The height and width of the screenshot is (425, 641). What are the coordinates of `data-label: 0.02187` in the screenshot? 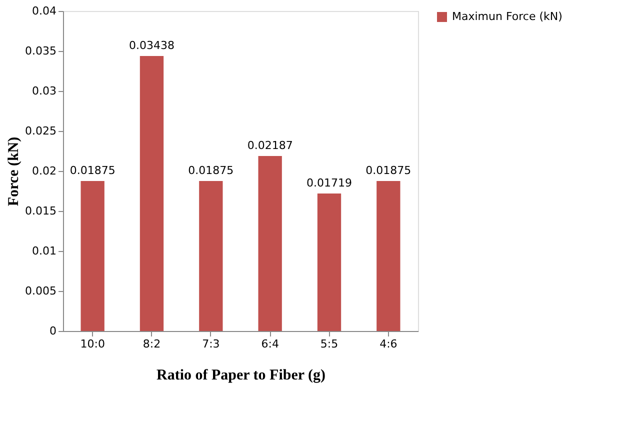 It's located at (270, 145).